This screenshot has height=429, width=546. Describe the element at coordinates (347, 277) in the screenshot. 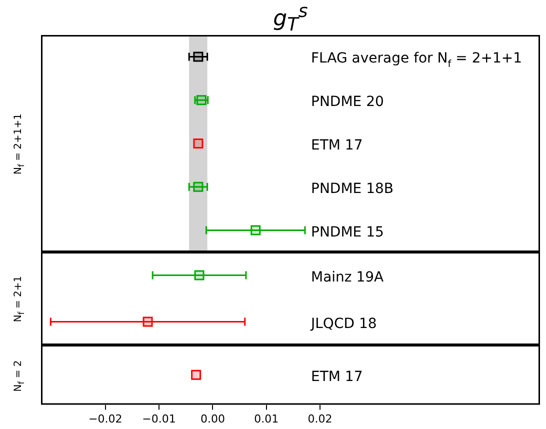

I see `category-label: Mainz 19A` at that location.